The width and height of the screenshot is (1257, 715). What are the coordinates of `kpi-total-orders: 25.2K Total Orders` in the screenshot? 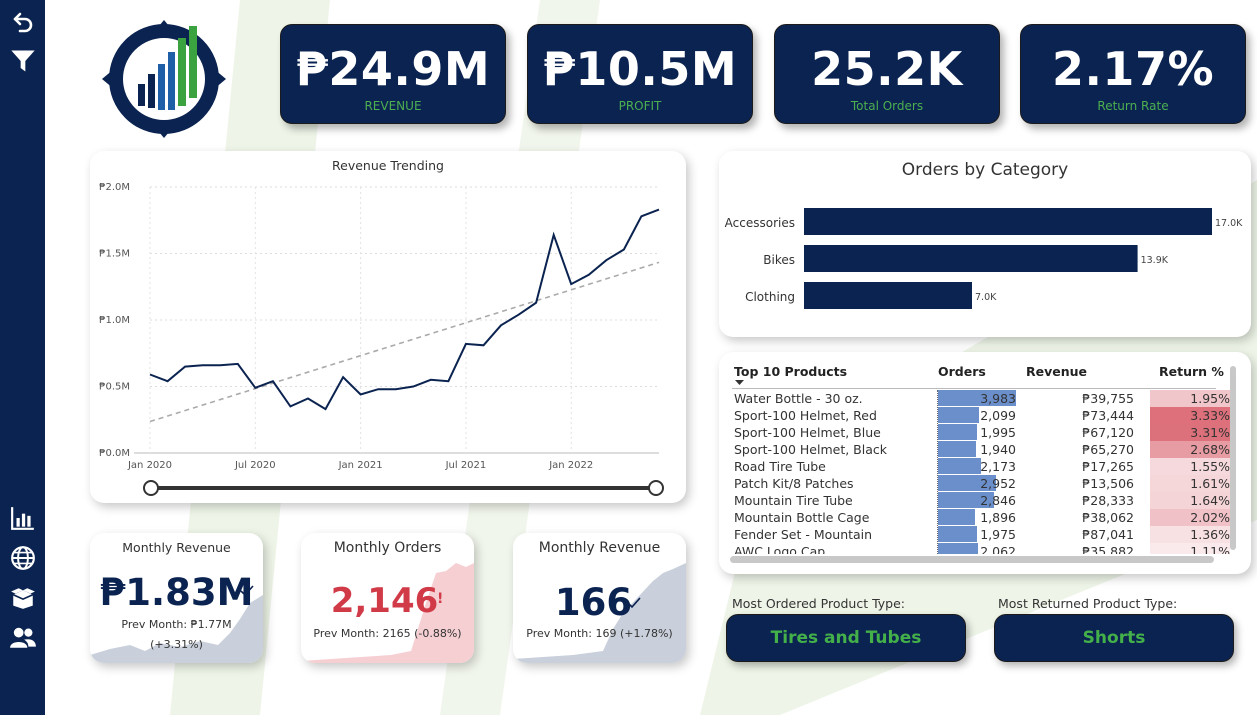 It's located at (887, 74).